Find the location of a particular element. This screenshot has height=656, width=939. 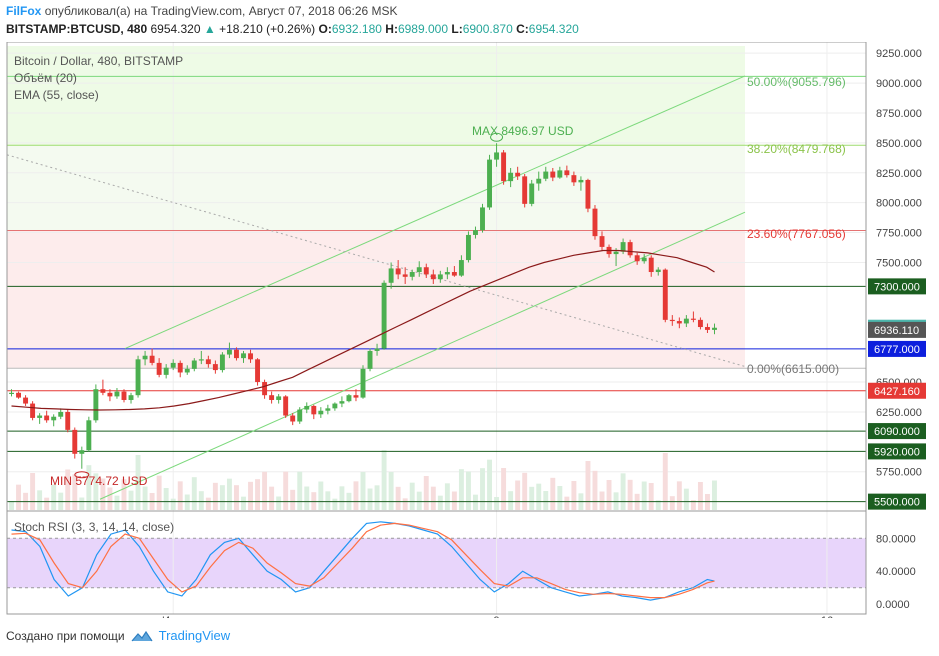

fib-382-label: 38.20%(8479.768) is located at coordinates (796, 149).